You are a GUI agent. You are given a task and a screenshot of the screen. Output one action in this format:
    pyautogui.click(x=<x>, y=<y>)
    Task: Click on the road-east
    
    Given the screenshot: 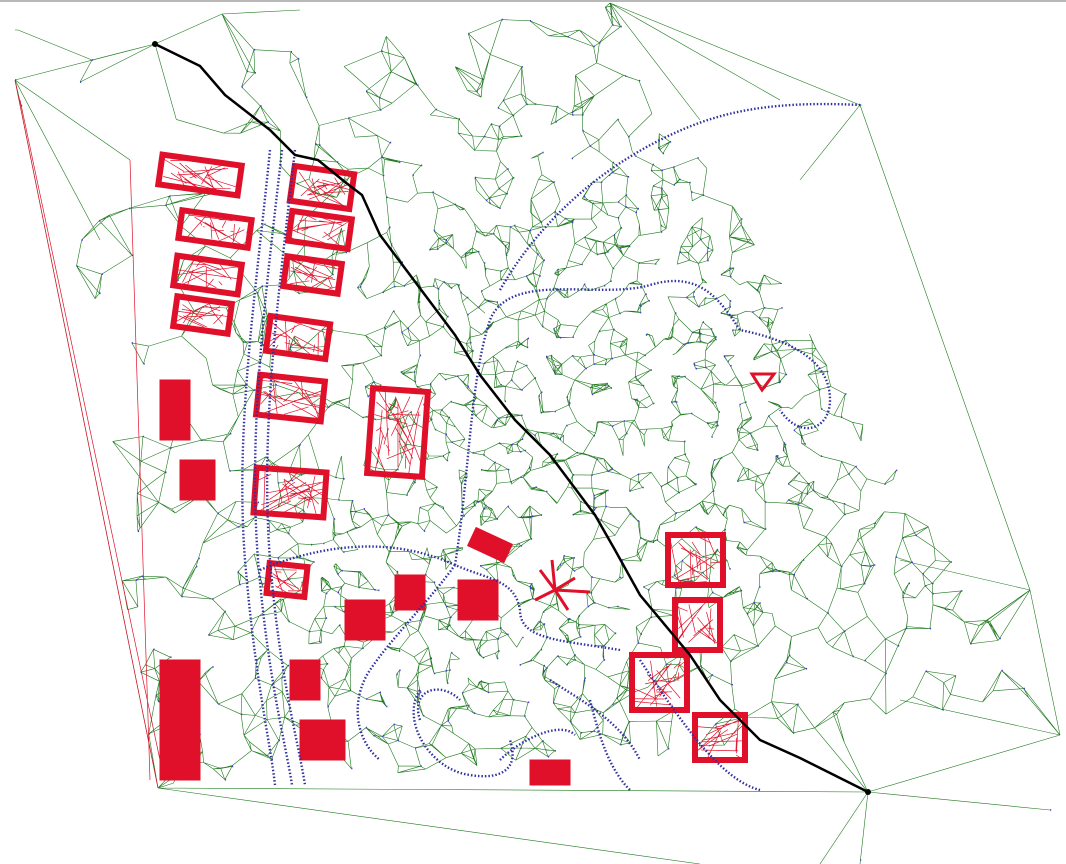 What is the action you would take?
    pyautogui.click(x=700, y=725)
    